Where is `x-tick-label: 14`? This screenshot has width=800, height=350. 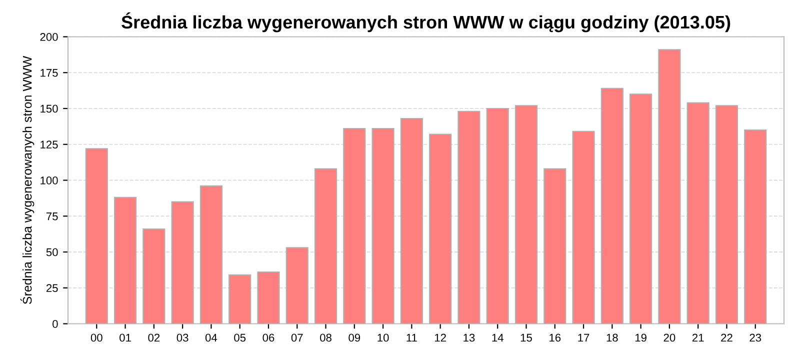 x-tick-label: 14 is located at coordinates (498, 338).